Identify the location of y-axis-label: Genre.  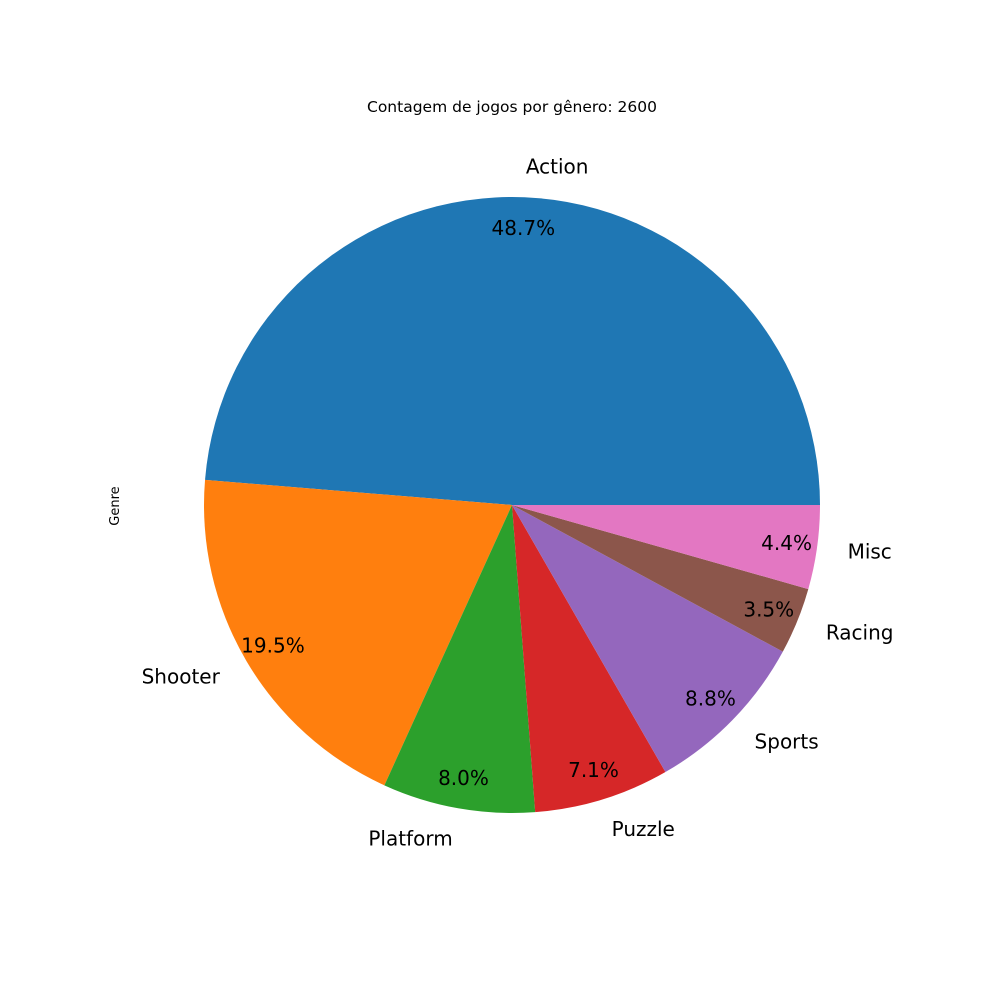
(115, 505).